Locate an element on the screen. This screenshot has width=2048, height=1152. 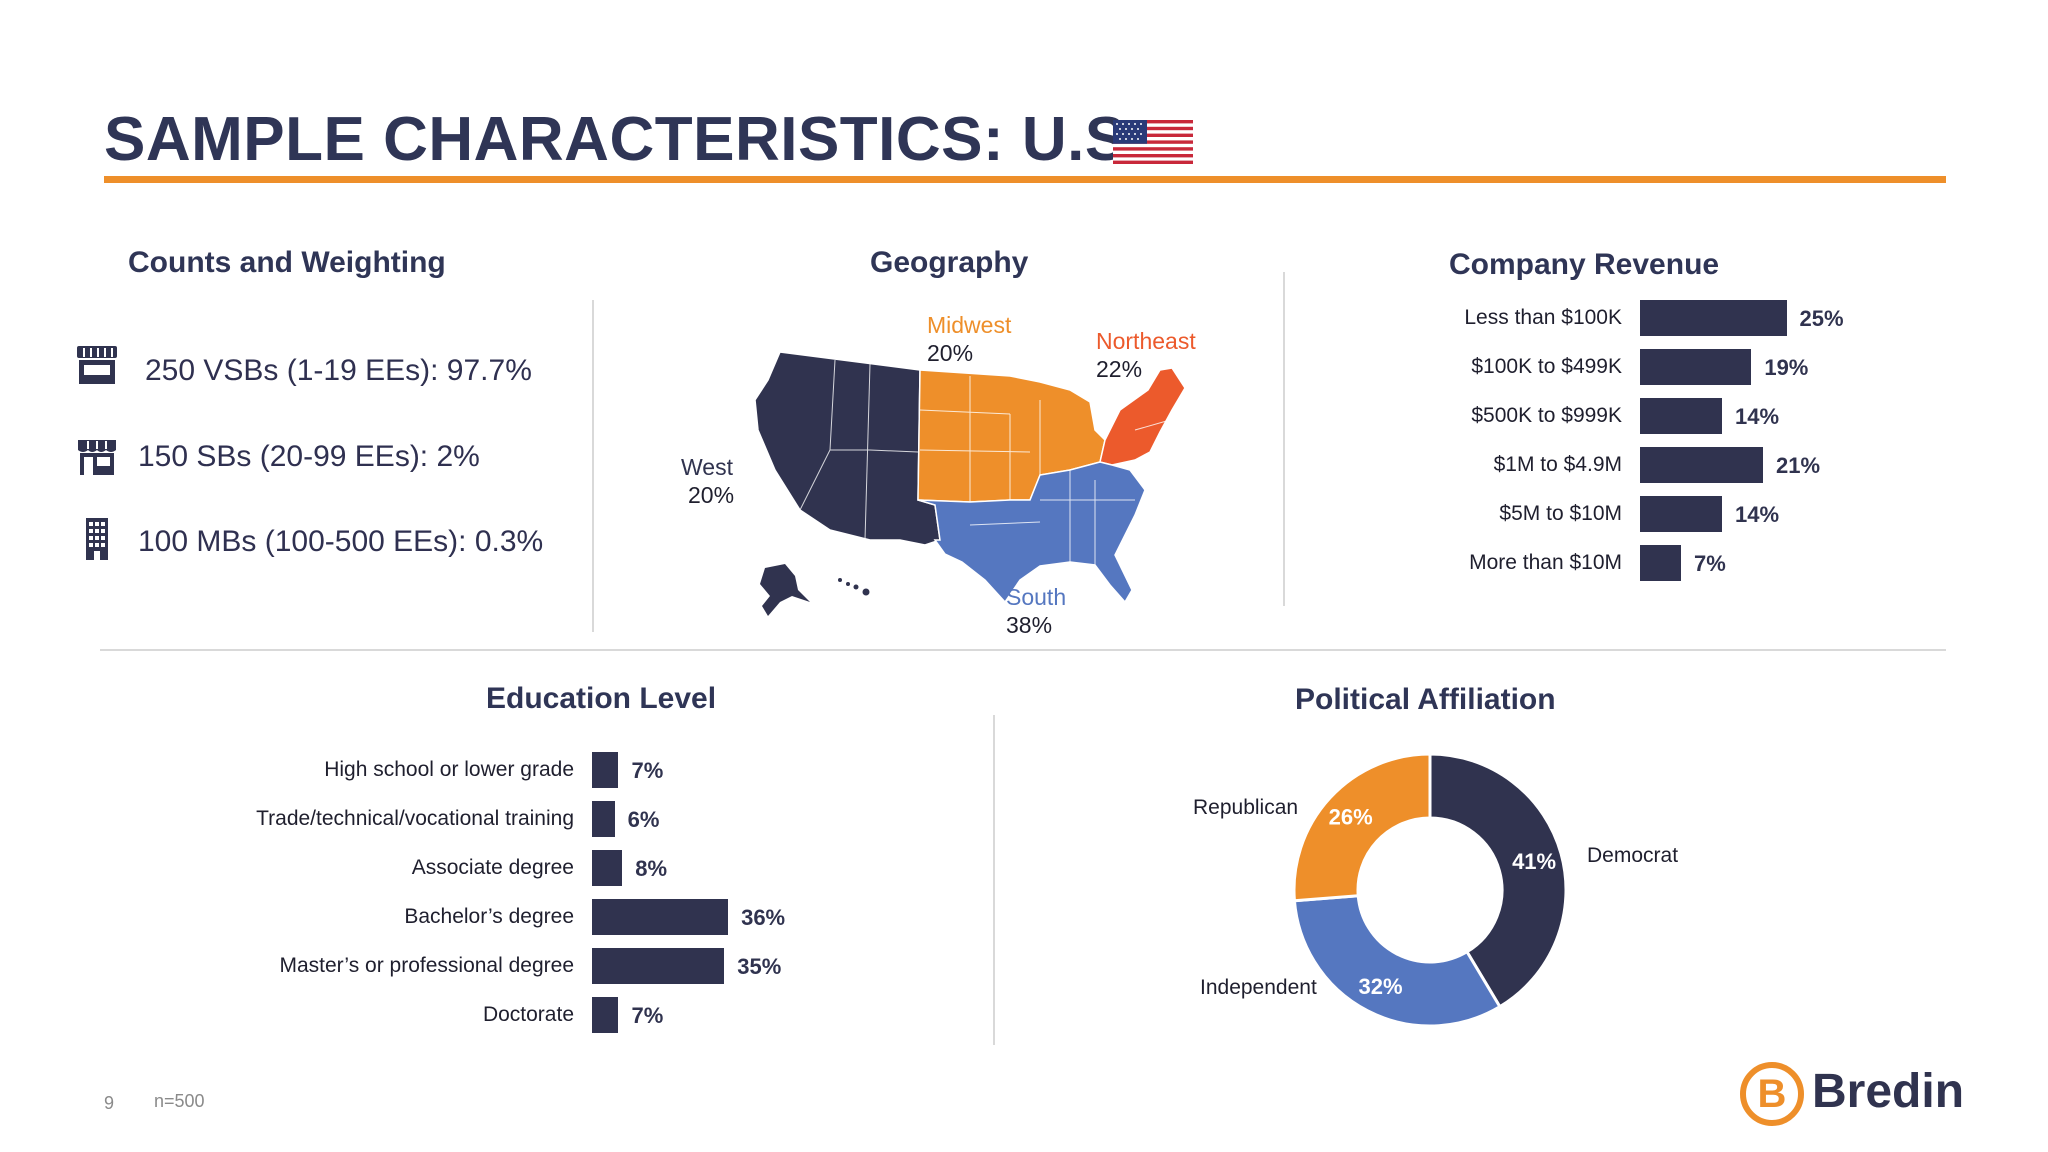
us-region-map is located at coordinates (970, 483).